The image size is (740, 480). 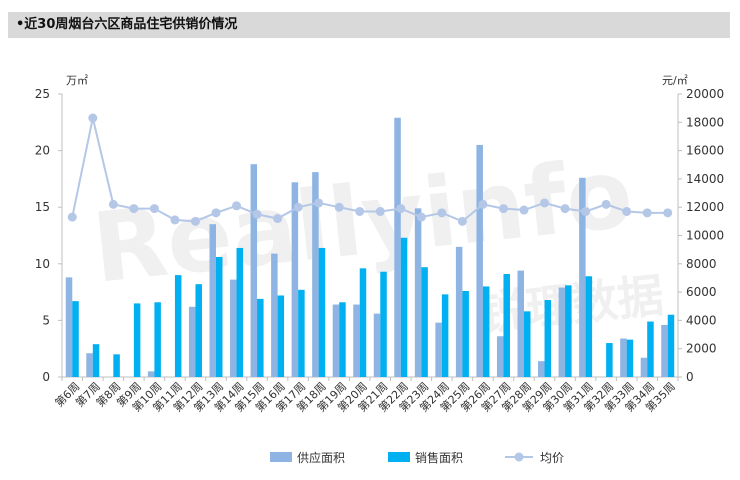 I want to click on y-tick-label-right: 4000, so click(x=701, y=320).